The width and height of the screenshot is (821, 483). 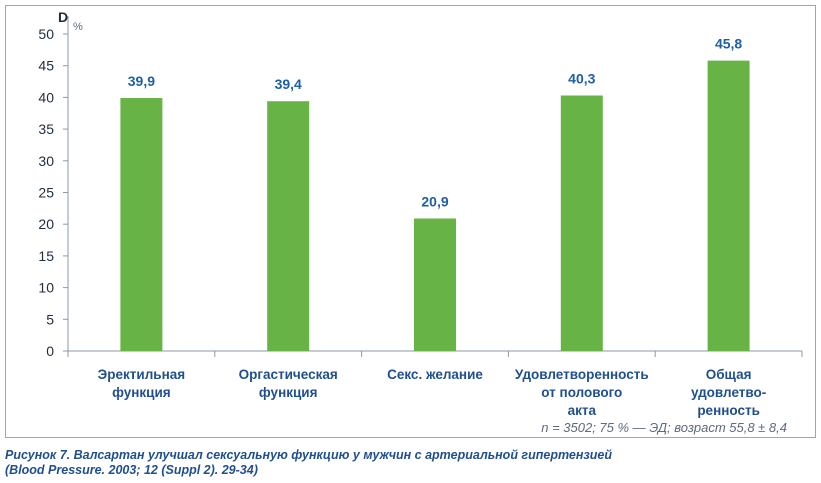 What do you see at coordinates (435, 374) in the screenshot?
I see `category-label: Секс. желание` at bounding box center [435, 374].